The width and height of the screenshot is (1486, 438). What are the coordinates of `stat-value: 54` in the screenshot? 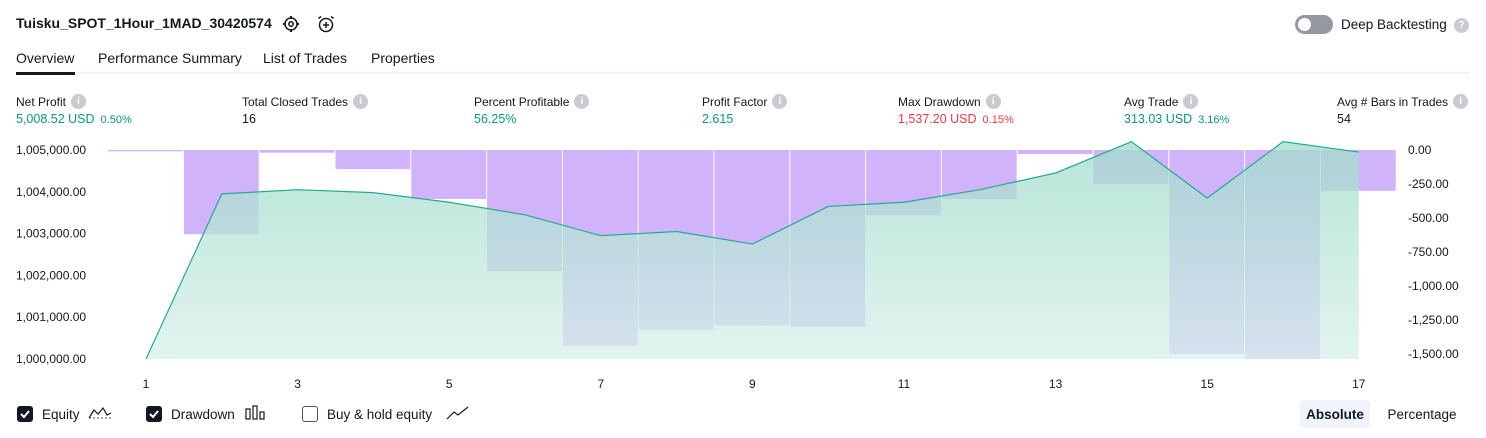 It's located at (1344, 119).